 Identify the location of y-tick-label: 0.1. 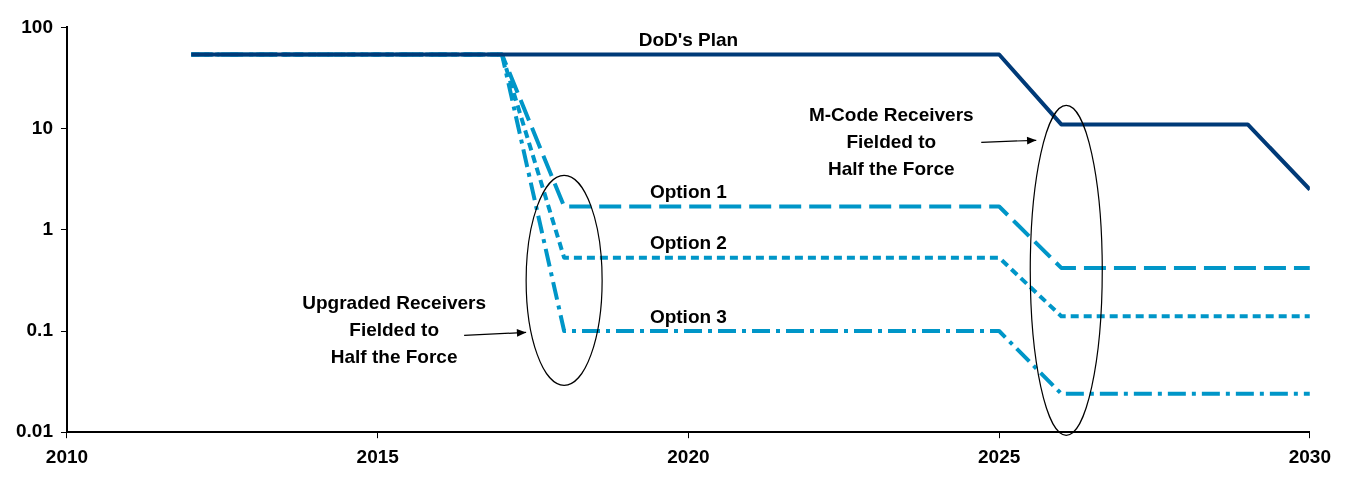
(40, 330).